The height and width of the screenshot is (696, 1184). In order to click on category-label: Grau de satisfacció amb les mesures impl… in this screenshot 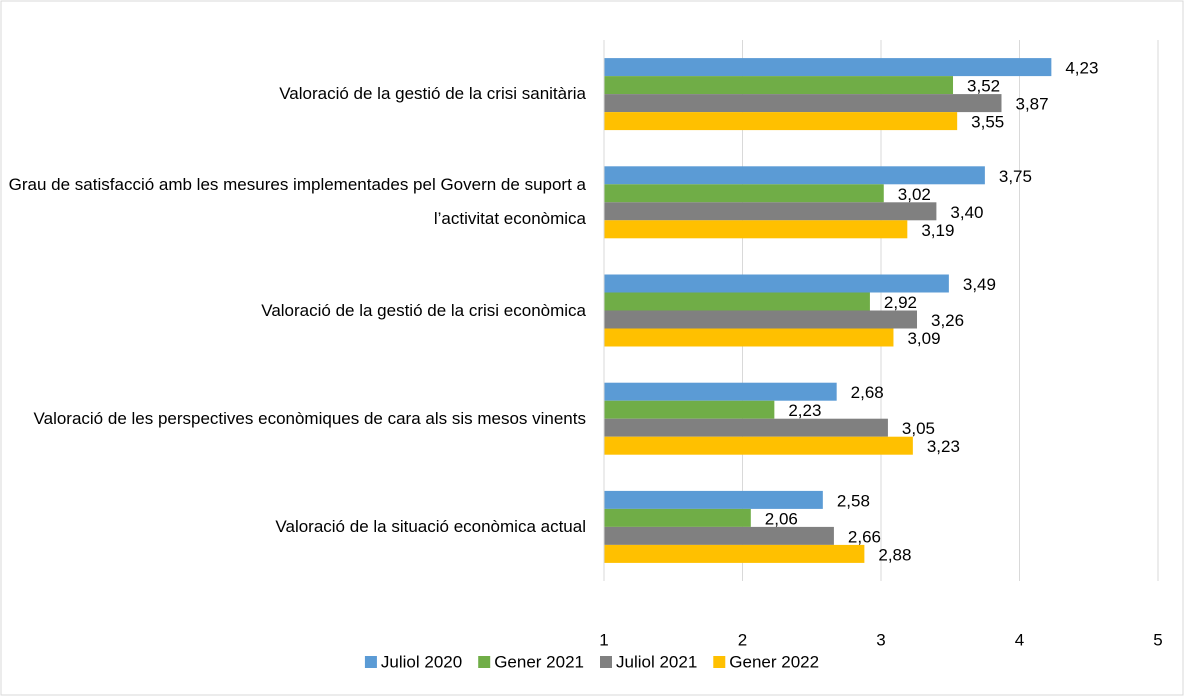, I will do `click(297, 202)`.